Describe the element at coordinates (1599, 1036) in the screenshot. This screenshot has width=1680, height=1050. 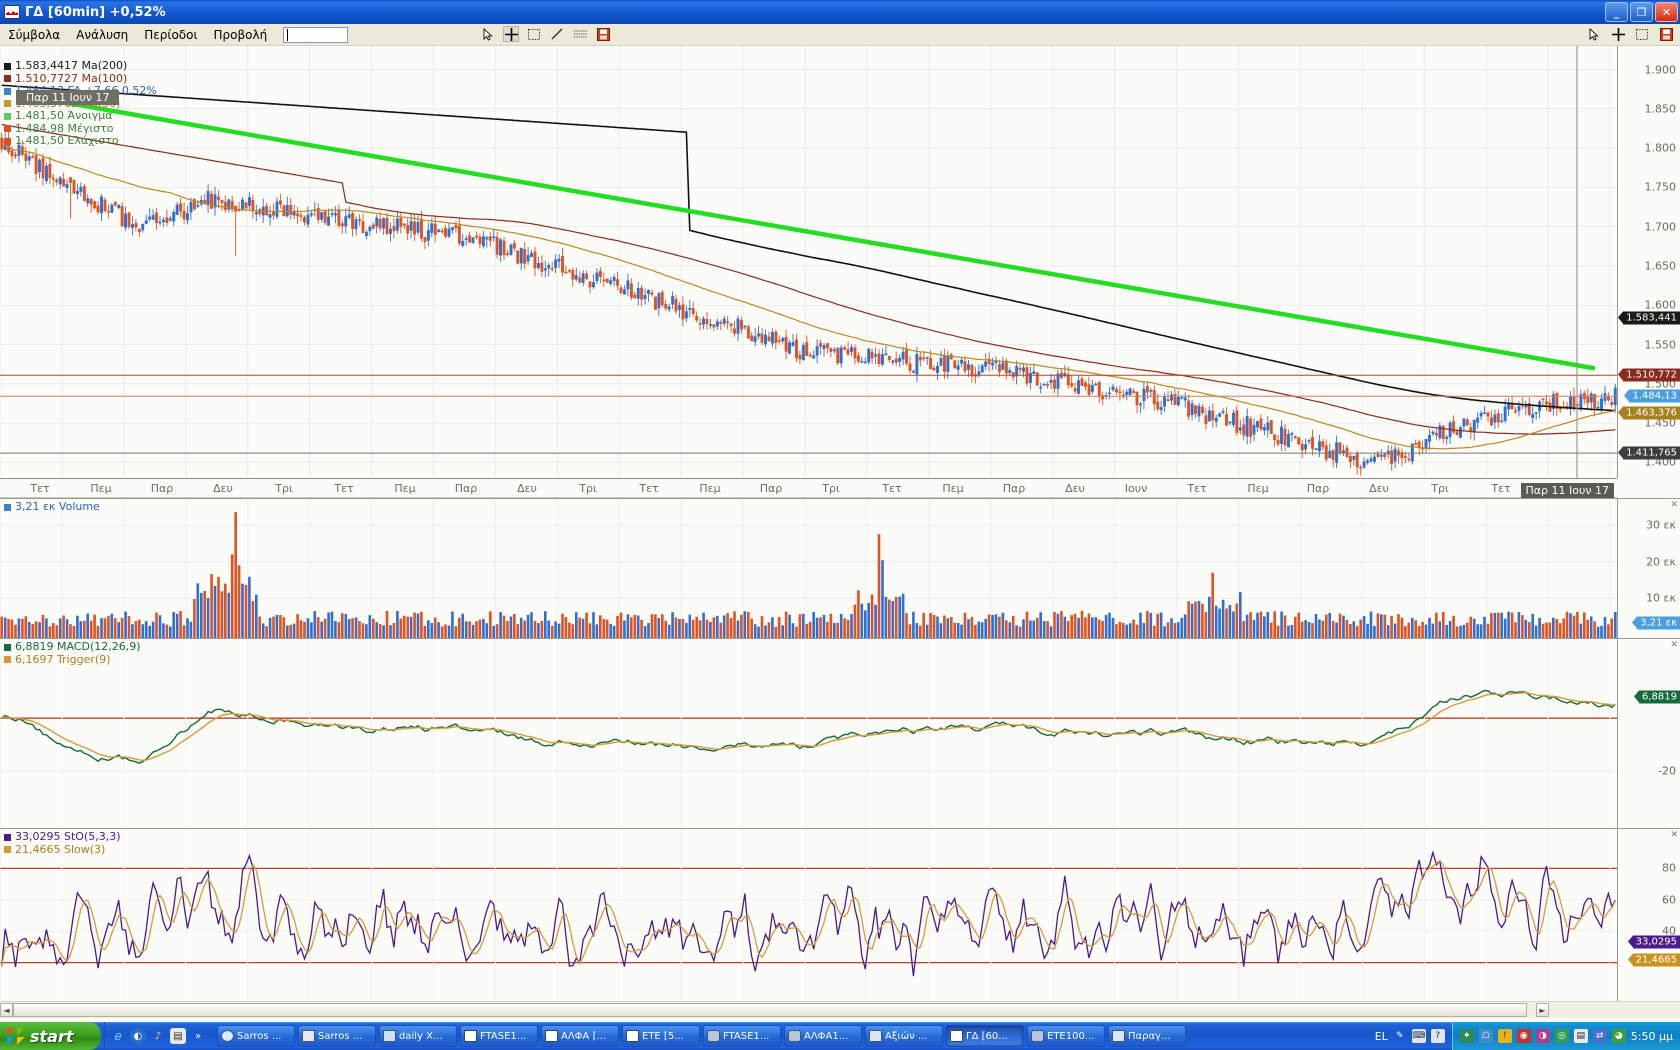
I see `net-icon: ⇄` at that location.